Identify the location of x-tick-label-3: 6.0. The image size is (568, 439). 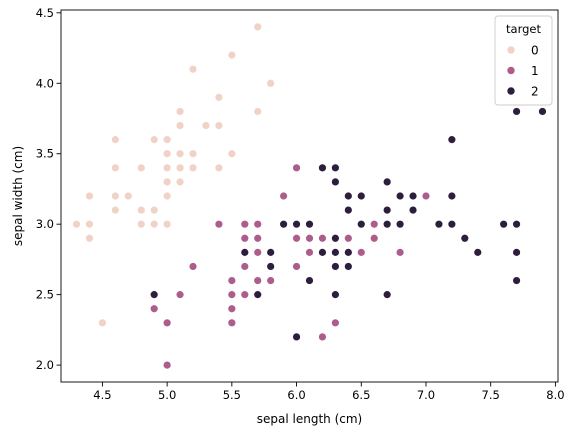
(296, 395).